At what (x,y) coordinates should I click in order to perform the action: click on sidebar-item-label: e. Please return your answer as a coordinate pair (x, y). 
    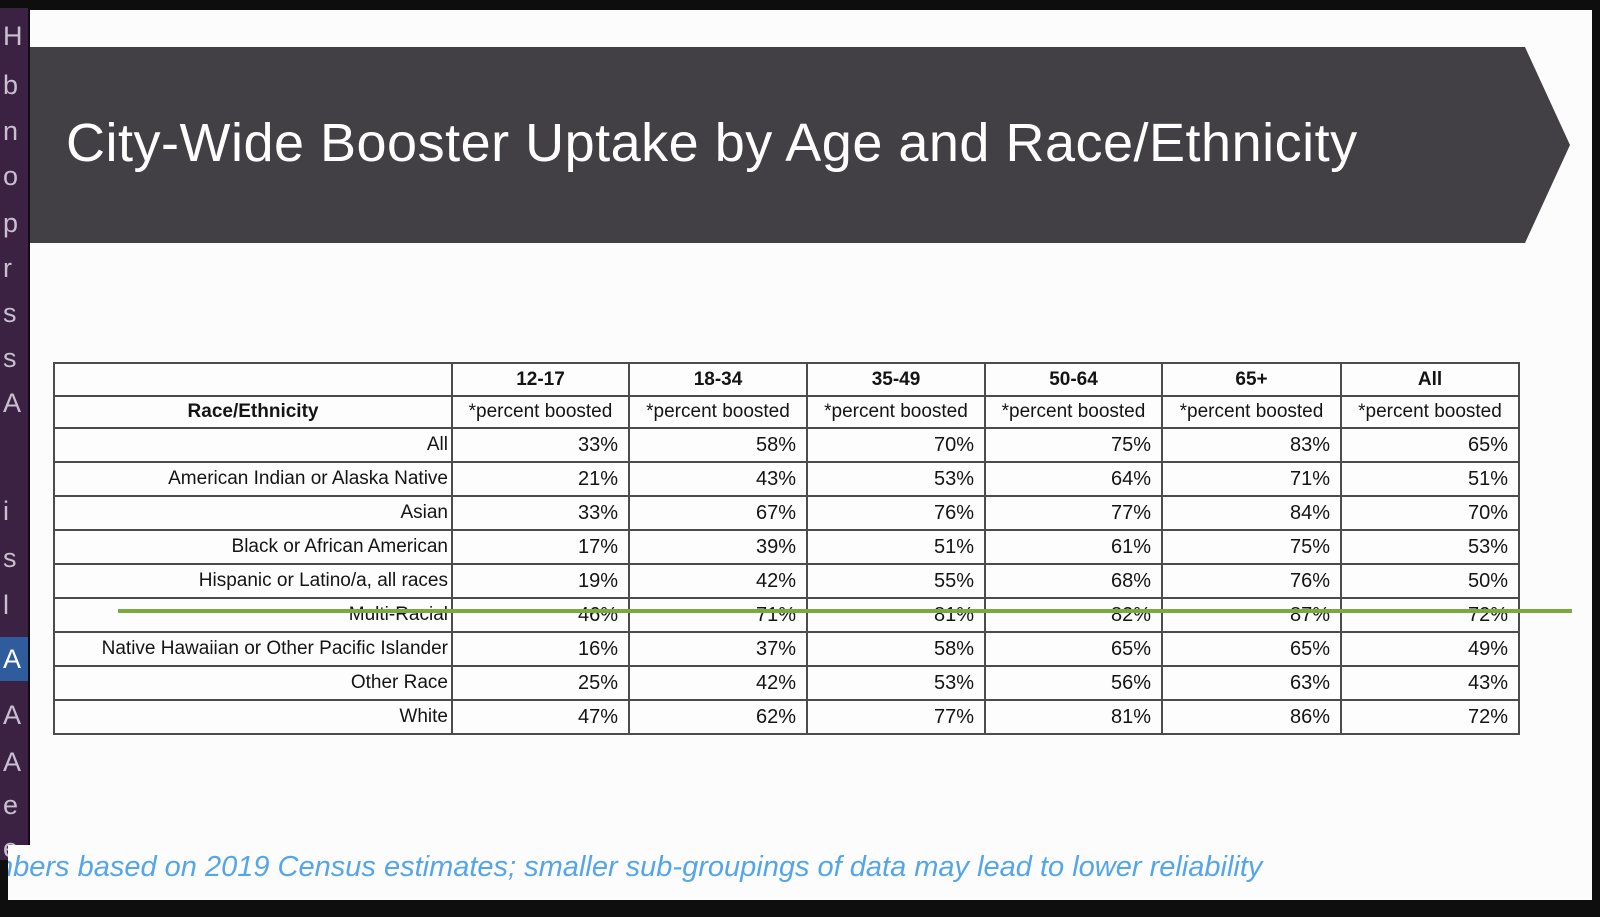
    Looking at the image, I should click on (11, 805).